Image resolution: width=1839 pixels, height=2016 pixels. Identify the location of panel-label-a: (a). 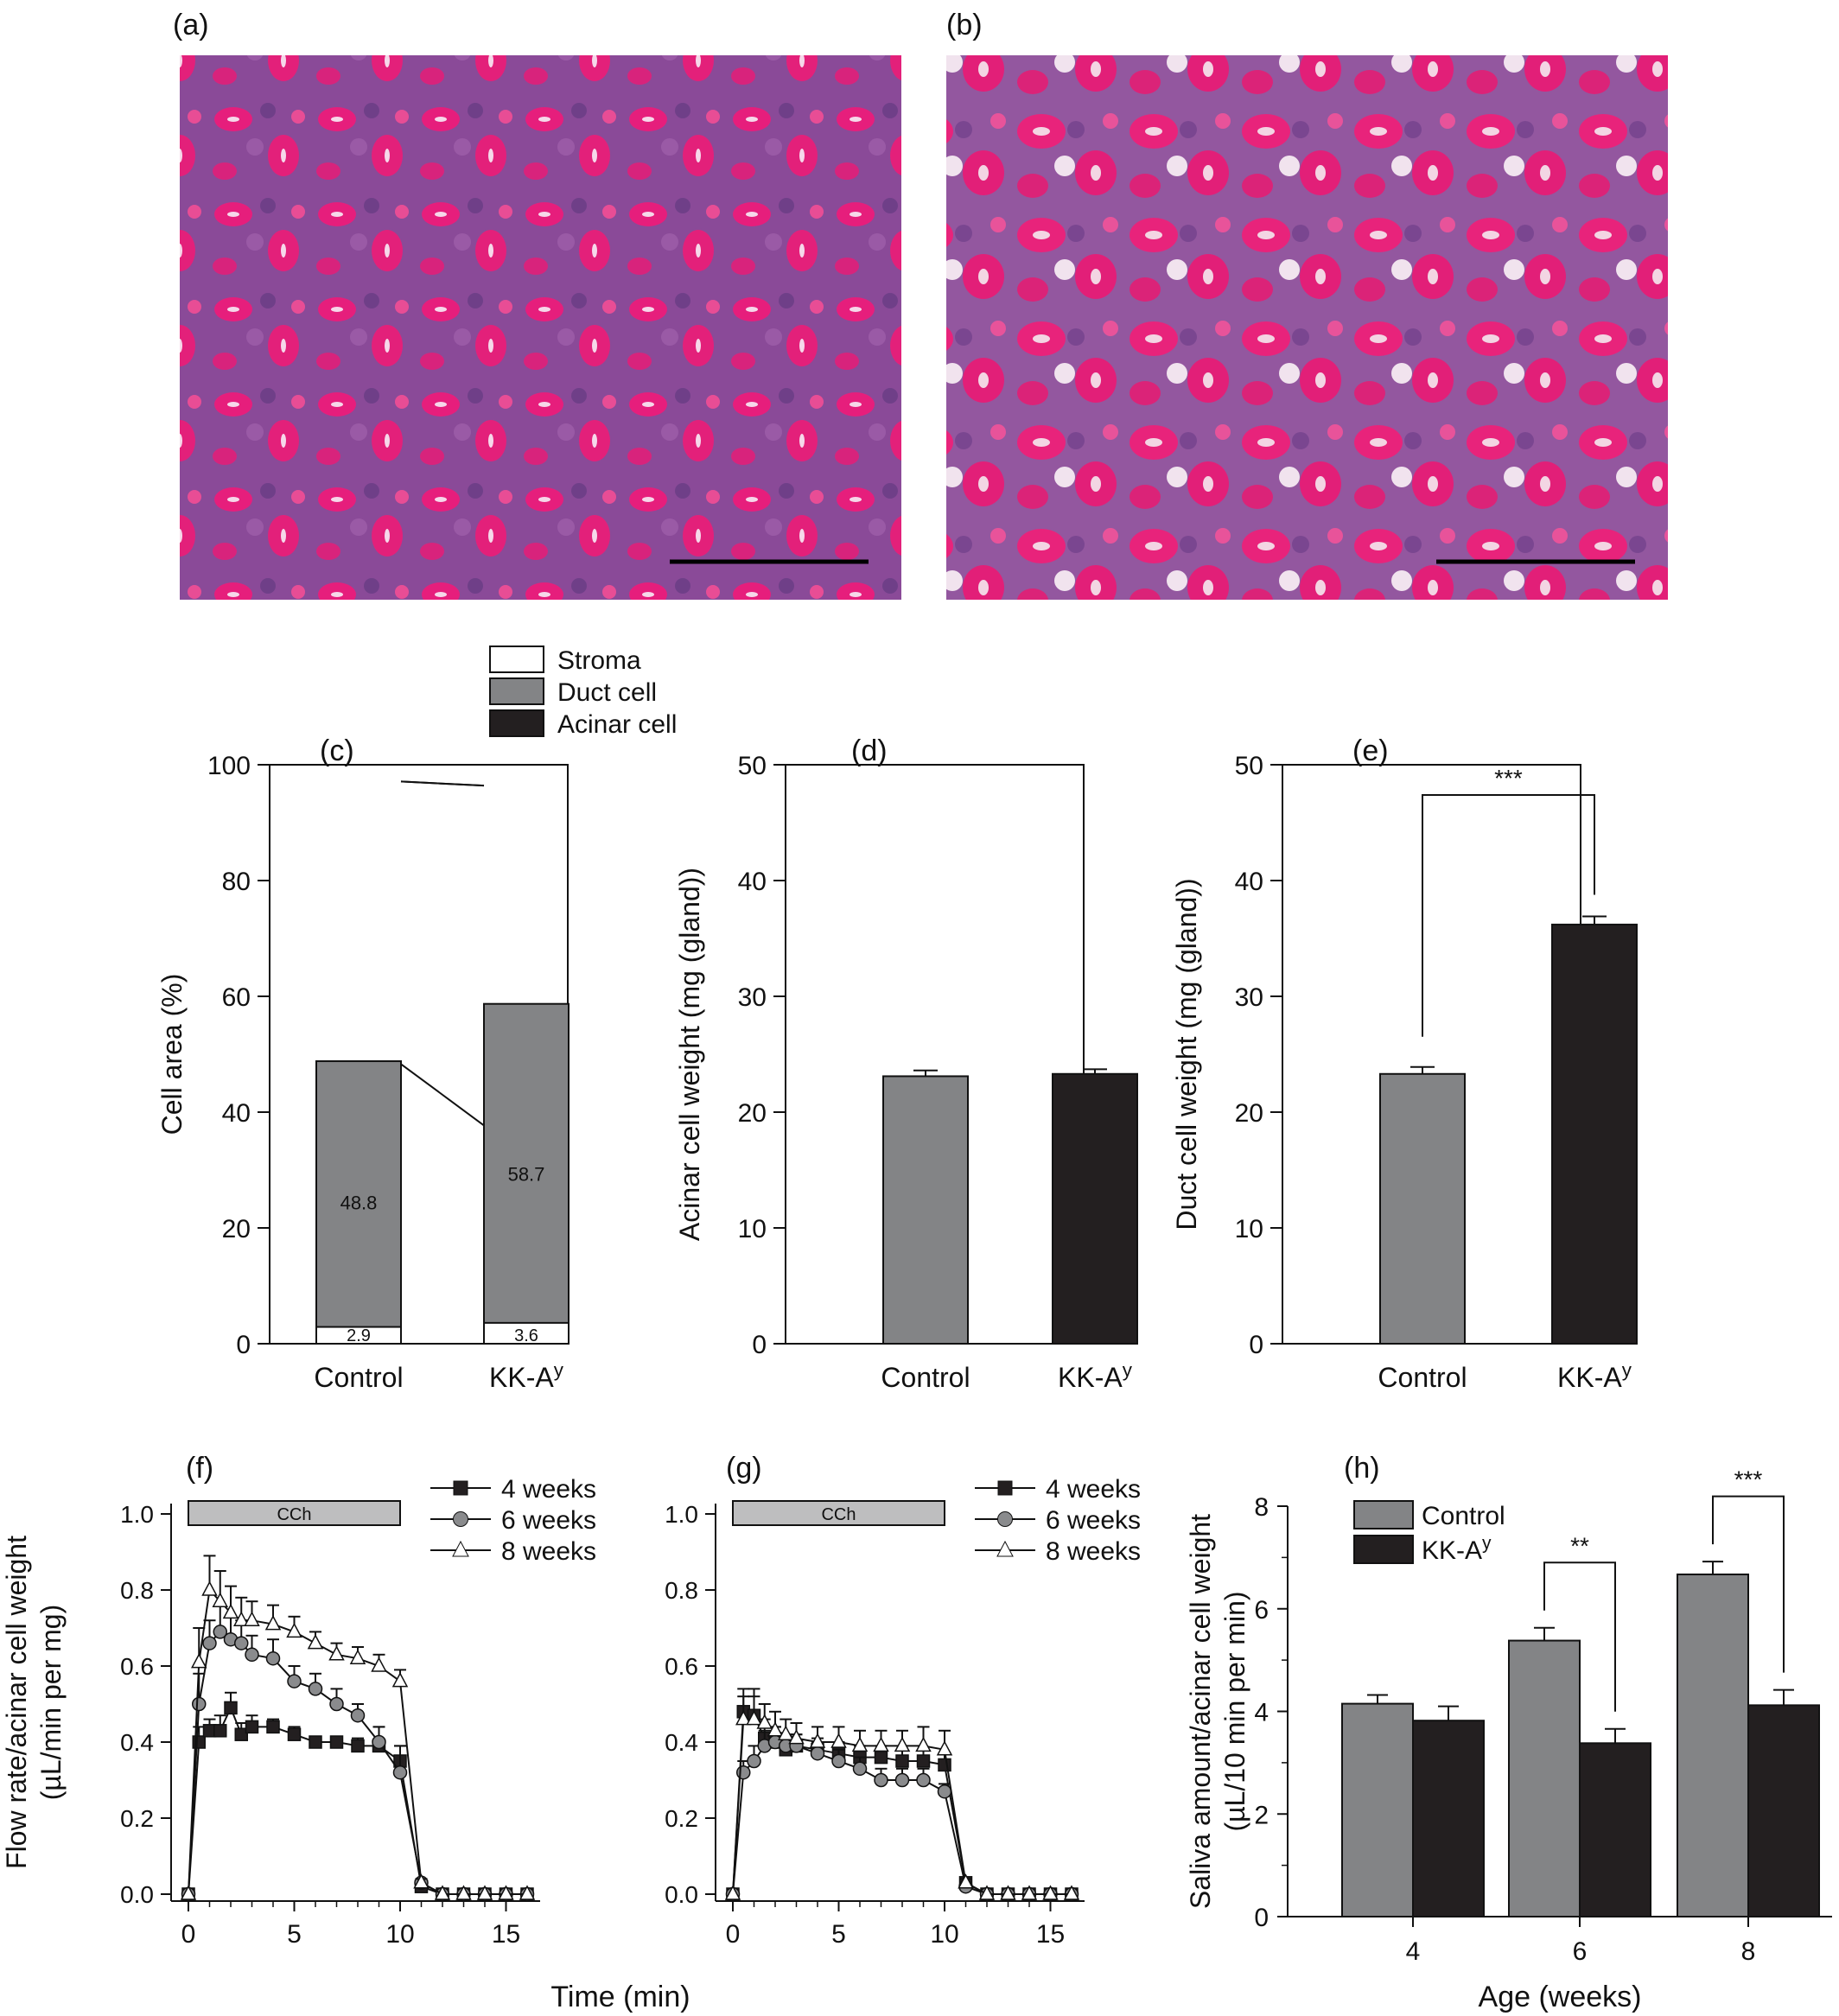
(191, 25).